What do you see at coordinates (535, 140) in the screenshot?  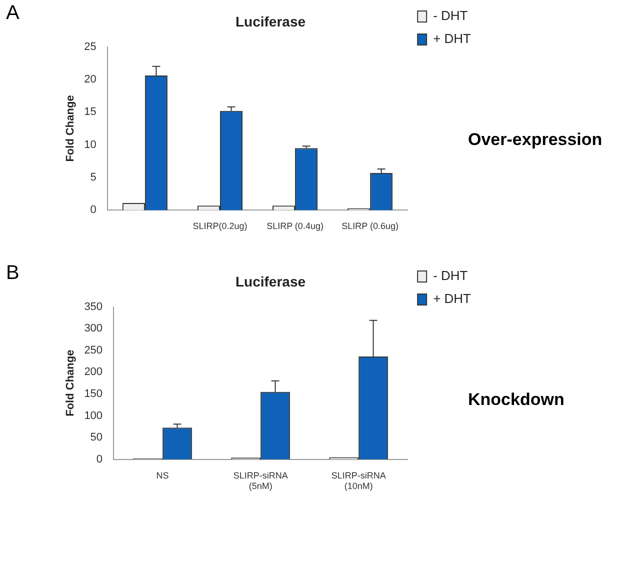 I see `text: Over-expression` at bounding box center [535, 140].